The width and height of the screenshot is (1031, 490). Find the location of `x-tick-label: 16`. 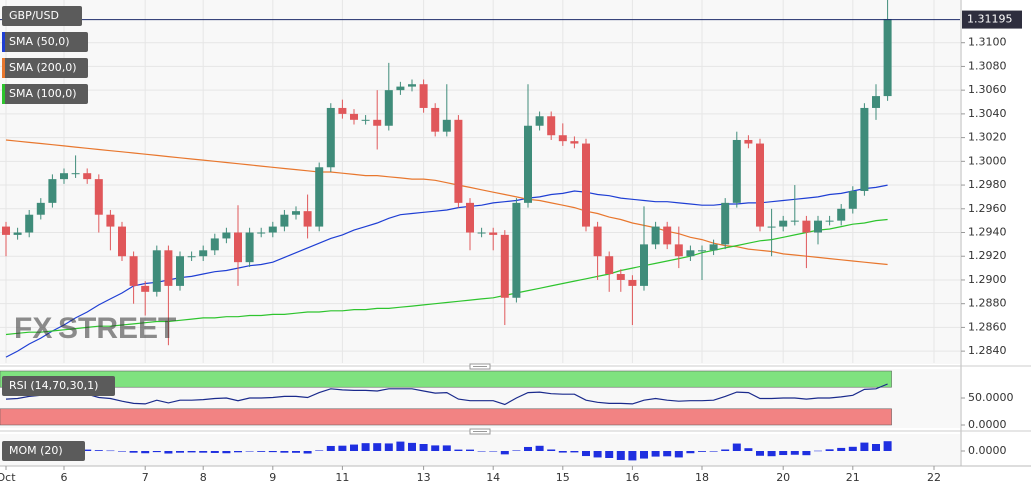

x-tick-label: 16 is located at coordinates (632, 477).